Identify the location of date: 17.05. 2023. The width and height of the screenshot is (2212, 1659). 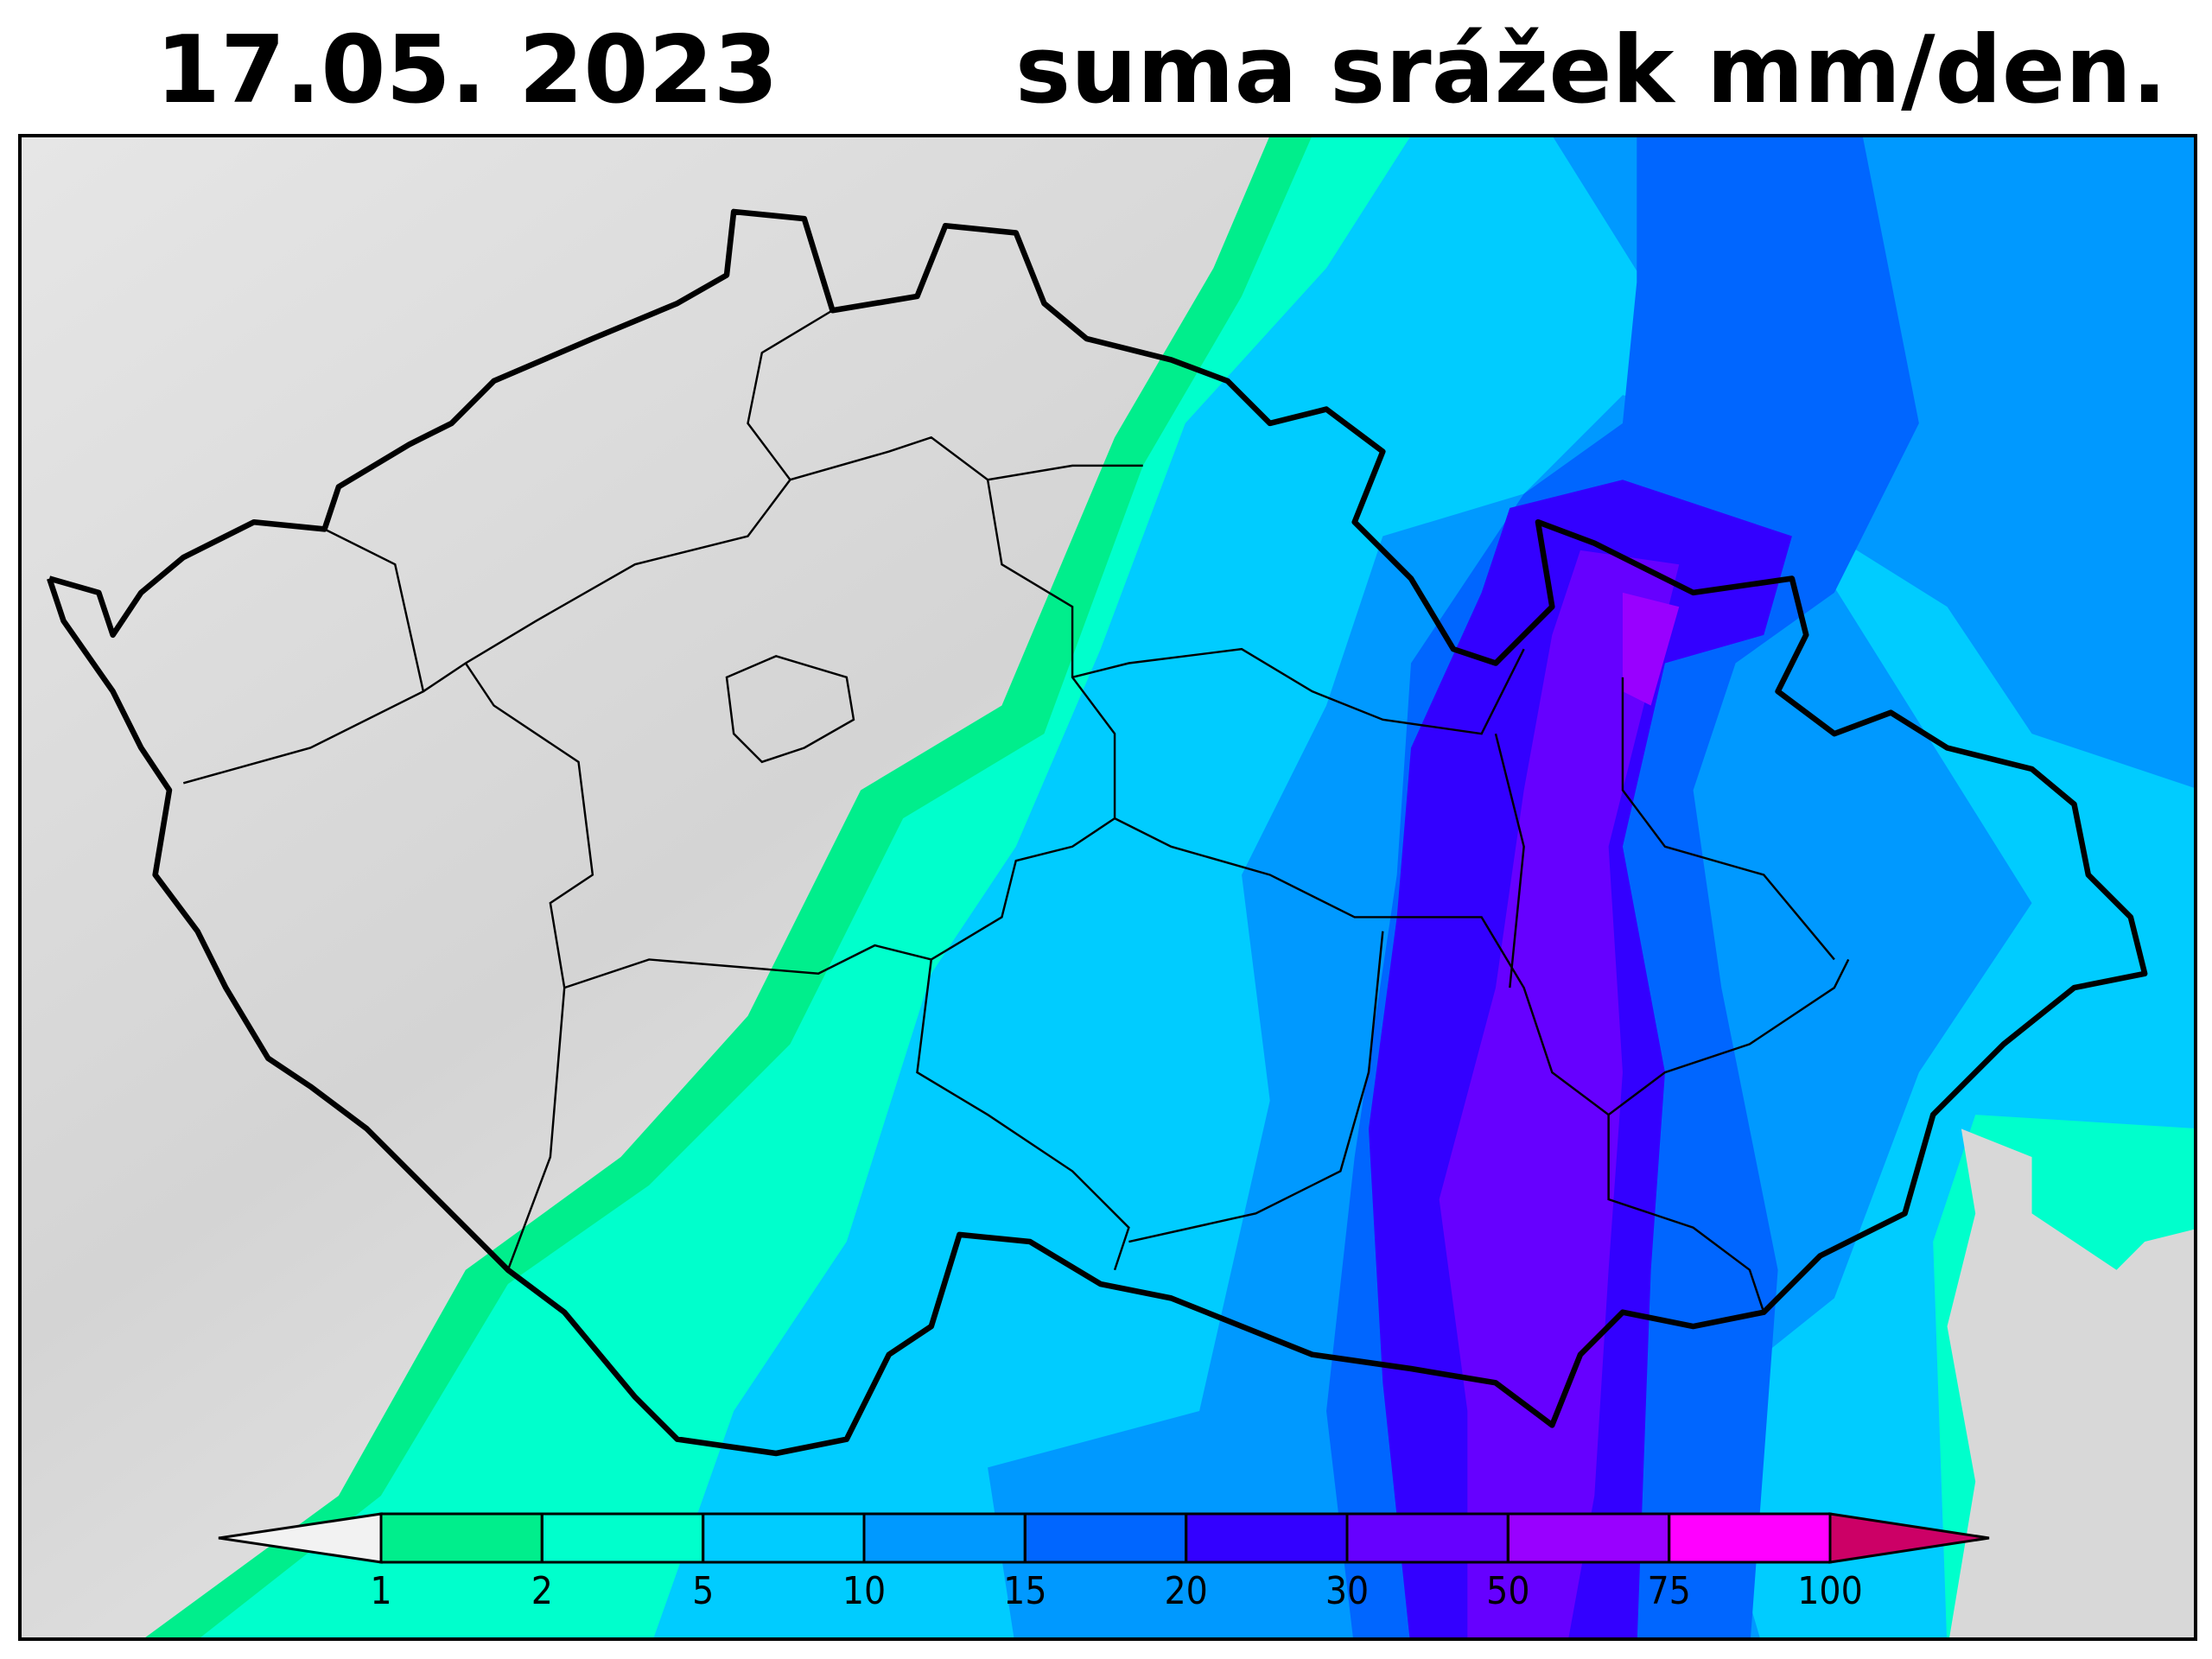
(467, 70).